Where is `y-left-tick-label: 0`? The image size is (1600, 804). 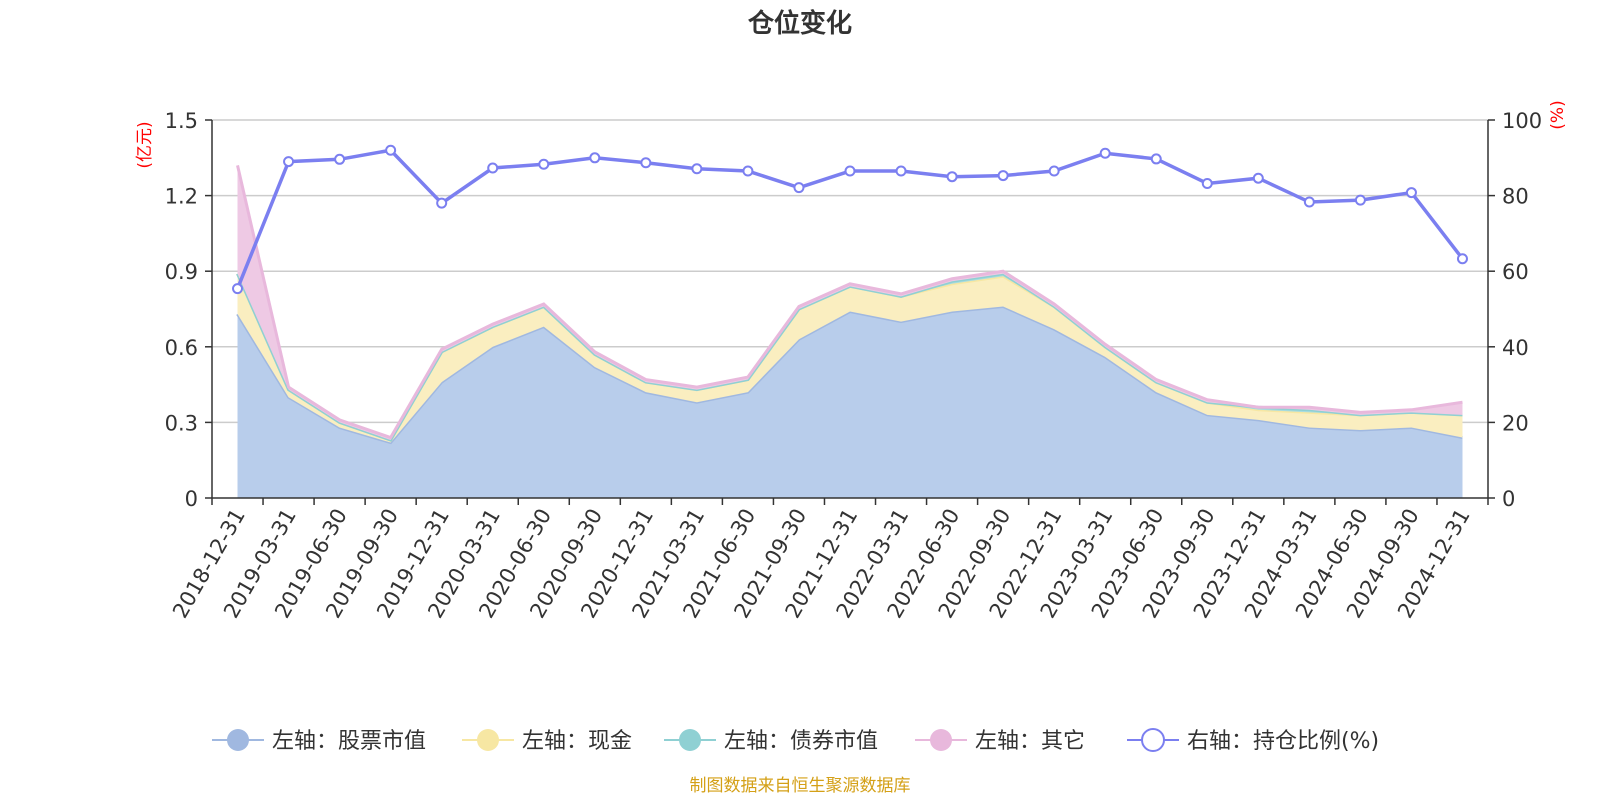 y-left-tick-label: 0 is located at coordinates (191, 499).